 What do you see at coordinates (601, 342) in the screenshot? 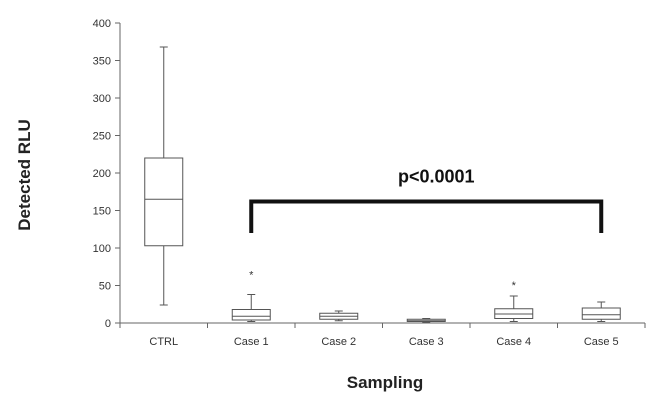
I see `x-tick-label: Case 5` at bounding box center [601, 342].